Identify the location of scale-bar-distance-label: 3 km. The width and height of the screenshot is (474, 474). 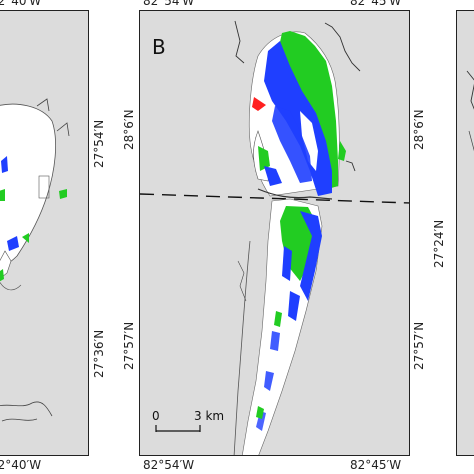
(209, 416).